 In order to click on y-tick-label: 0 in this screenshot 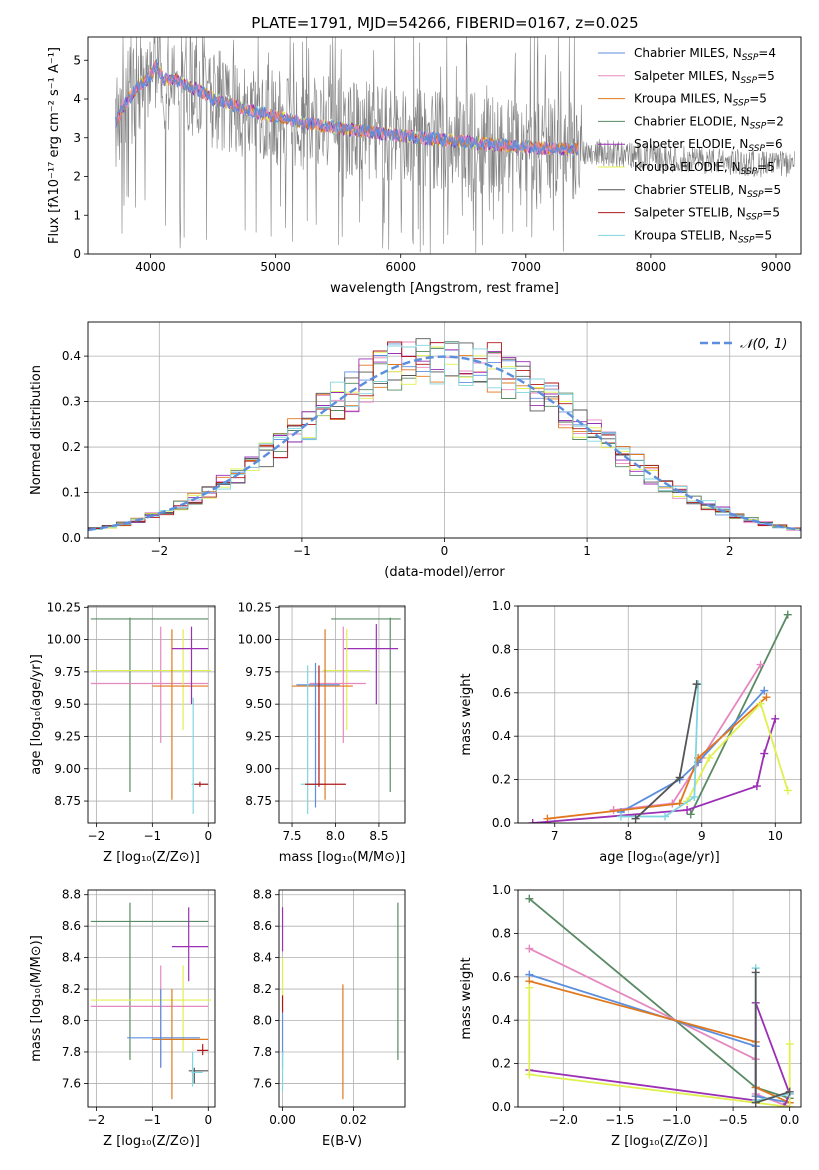, I will do `click(77, 254)`.